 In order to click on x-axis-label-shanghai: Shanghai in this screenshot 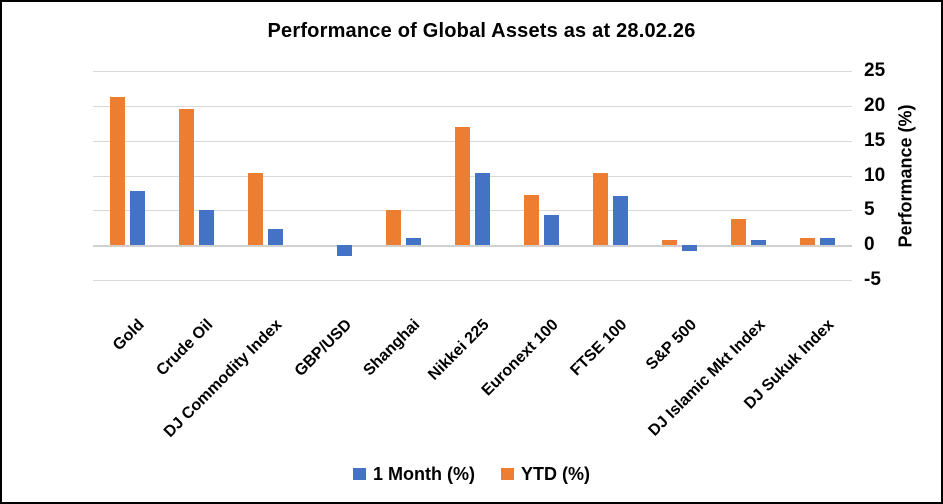, I will do `click(392, 348)`.